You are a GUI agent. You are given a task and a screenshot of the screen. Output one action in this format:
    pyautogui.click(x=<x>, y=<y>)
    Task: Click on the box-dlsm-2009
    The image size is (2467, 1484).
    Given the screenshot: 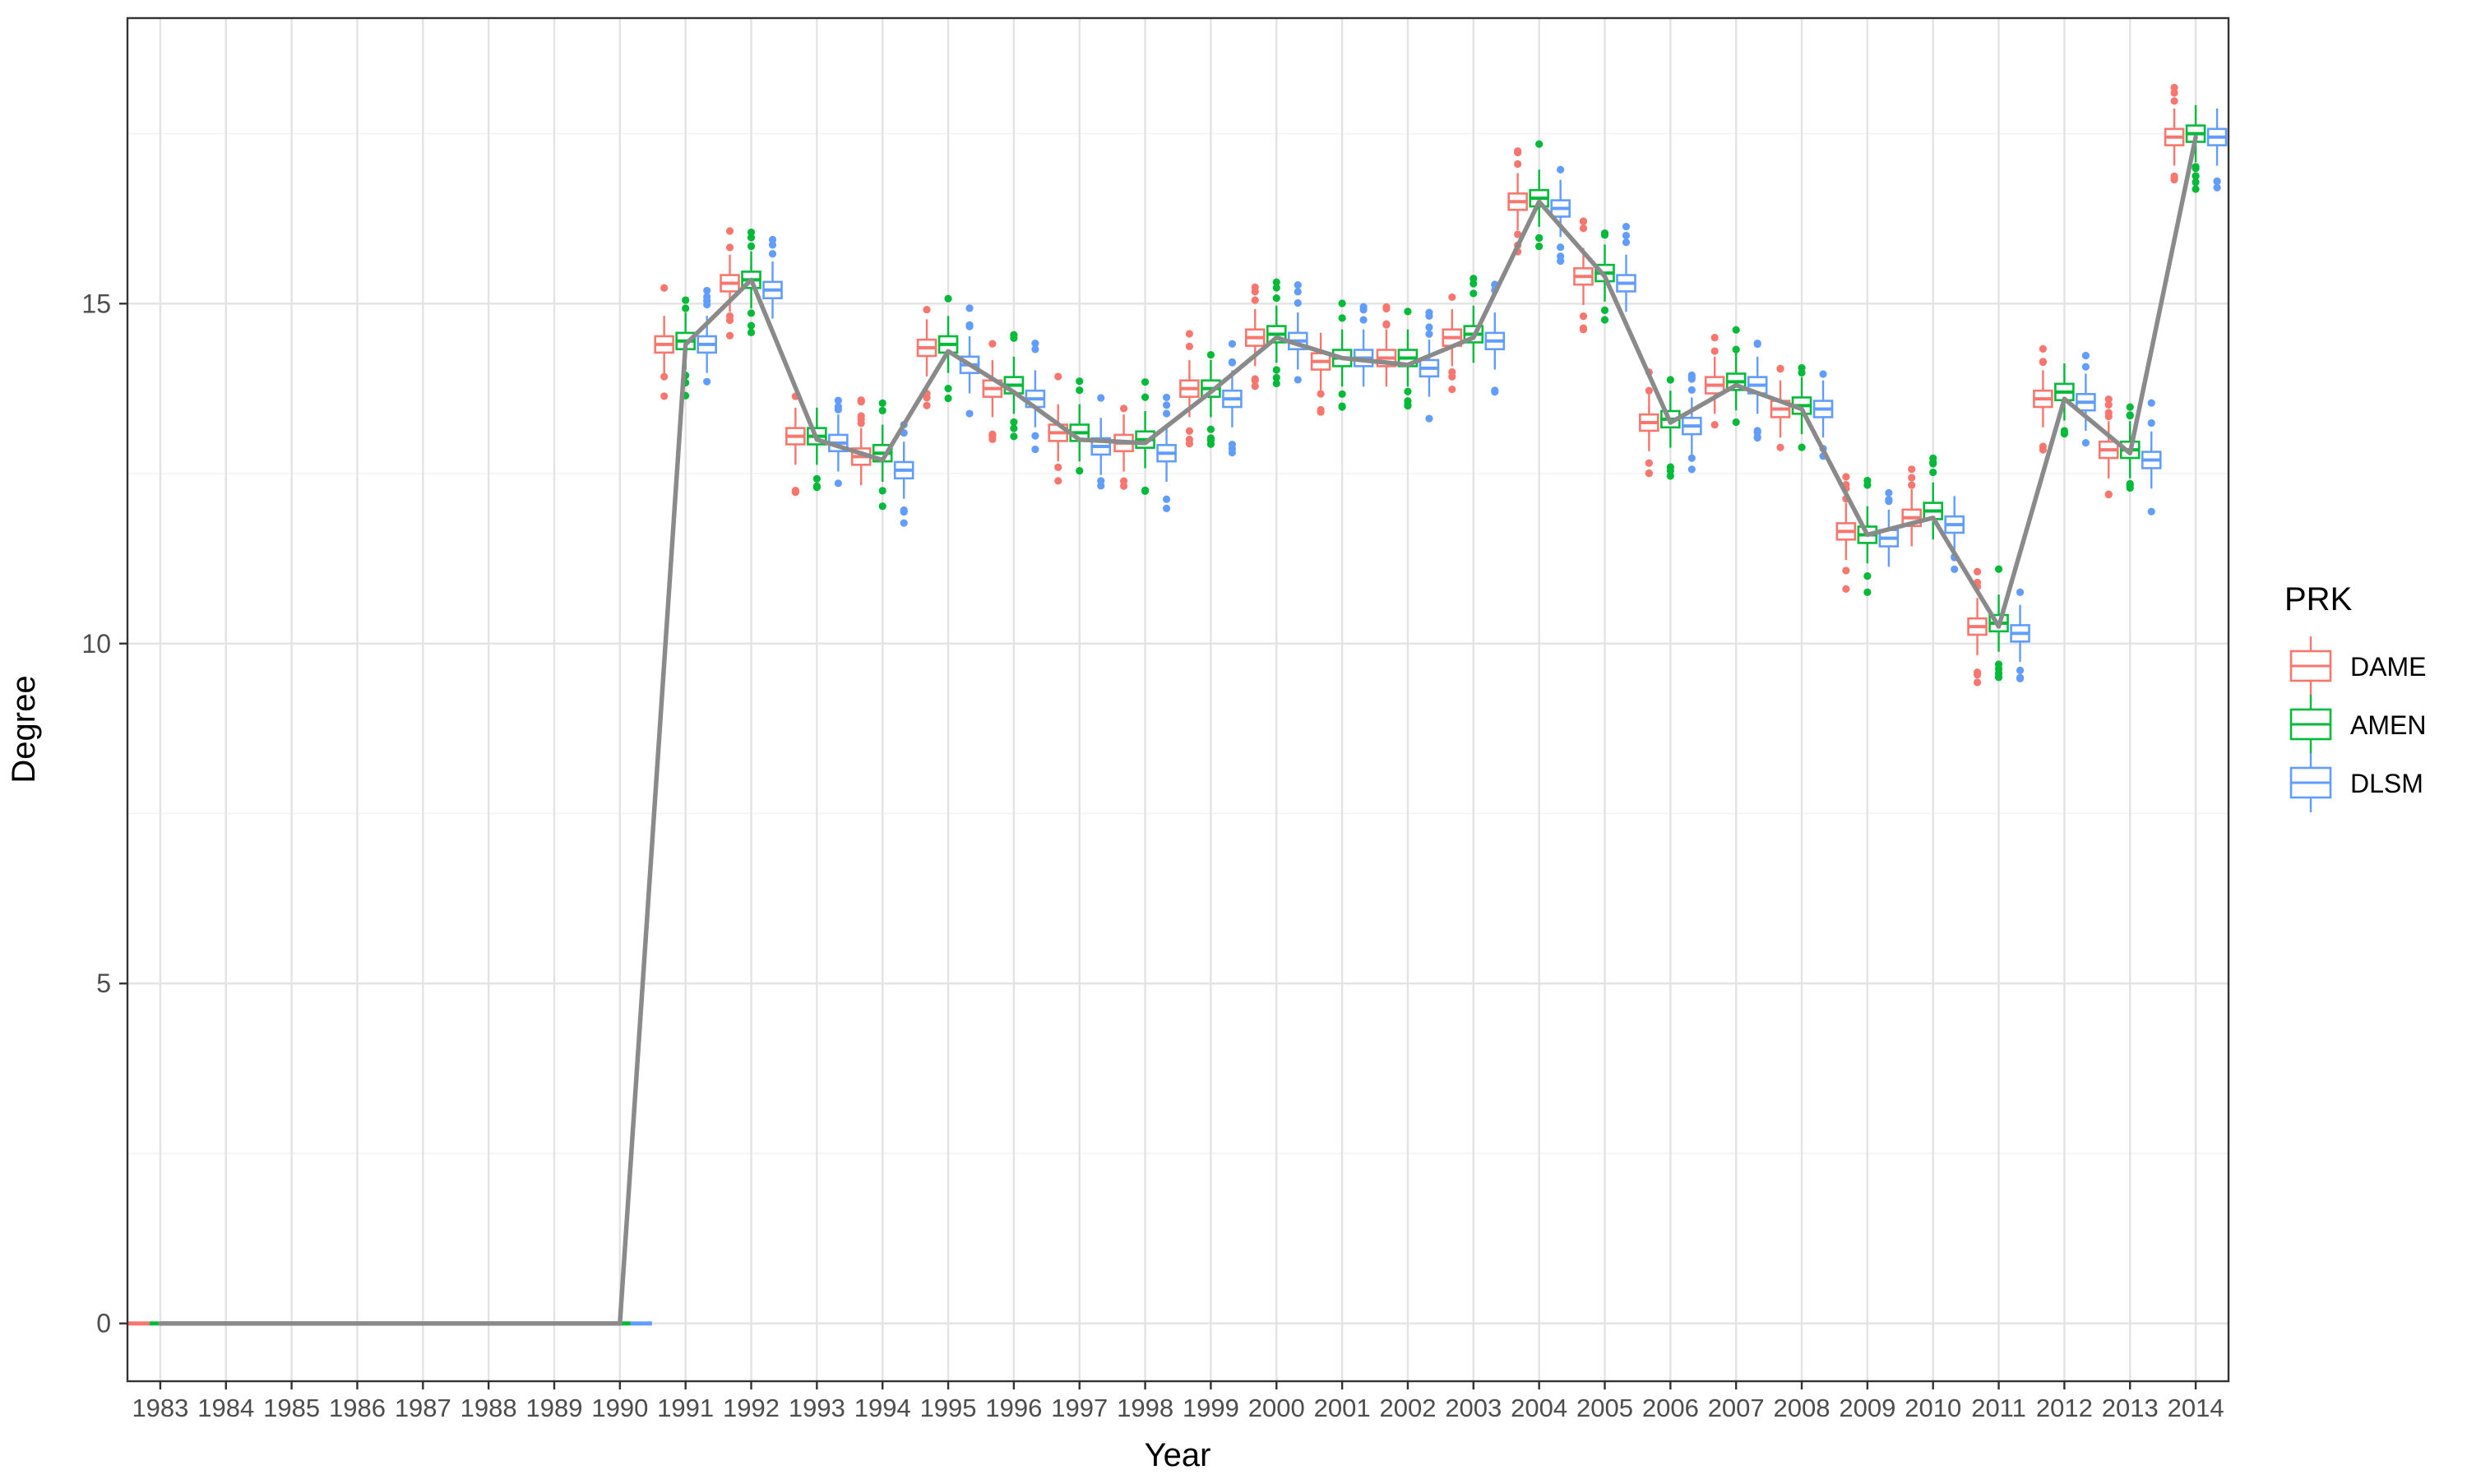 What is the action you would take?
    pyautogui.click(x=1889, y=528)
    